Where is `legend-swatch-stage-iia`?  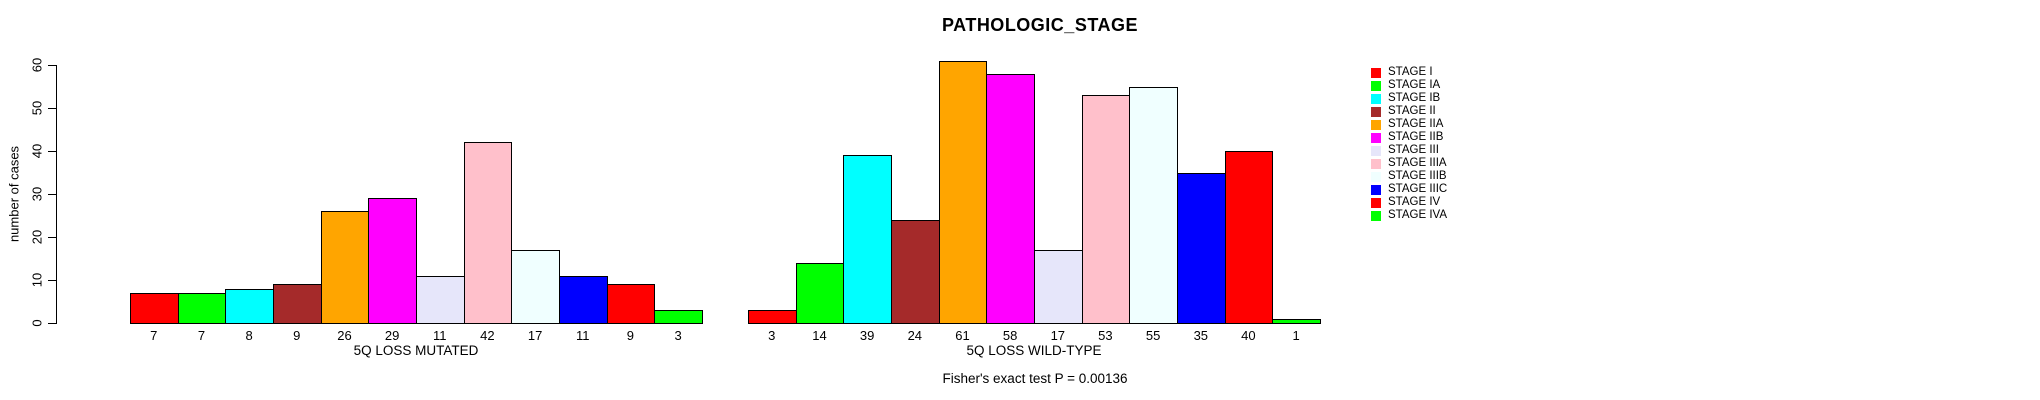 legend-swatch-stage-iia is located at coordinates (1376, 124).